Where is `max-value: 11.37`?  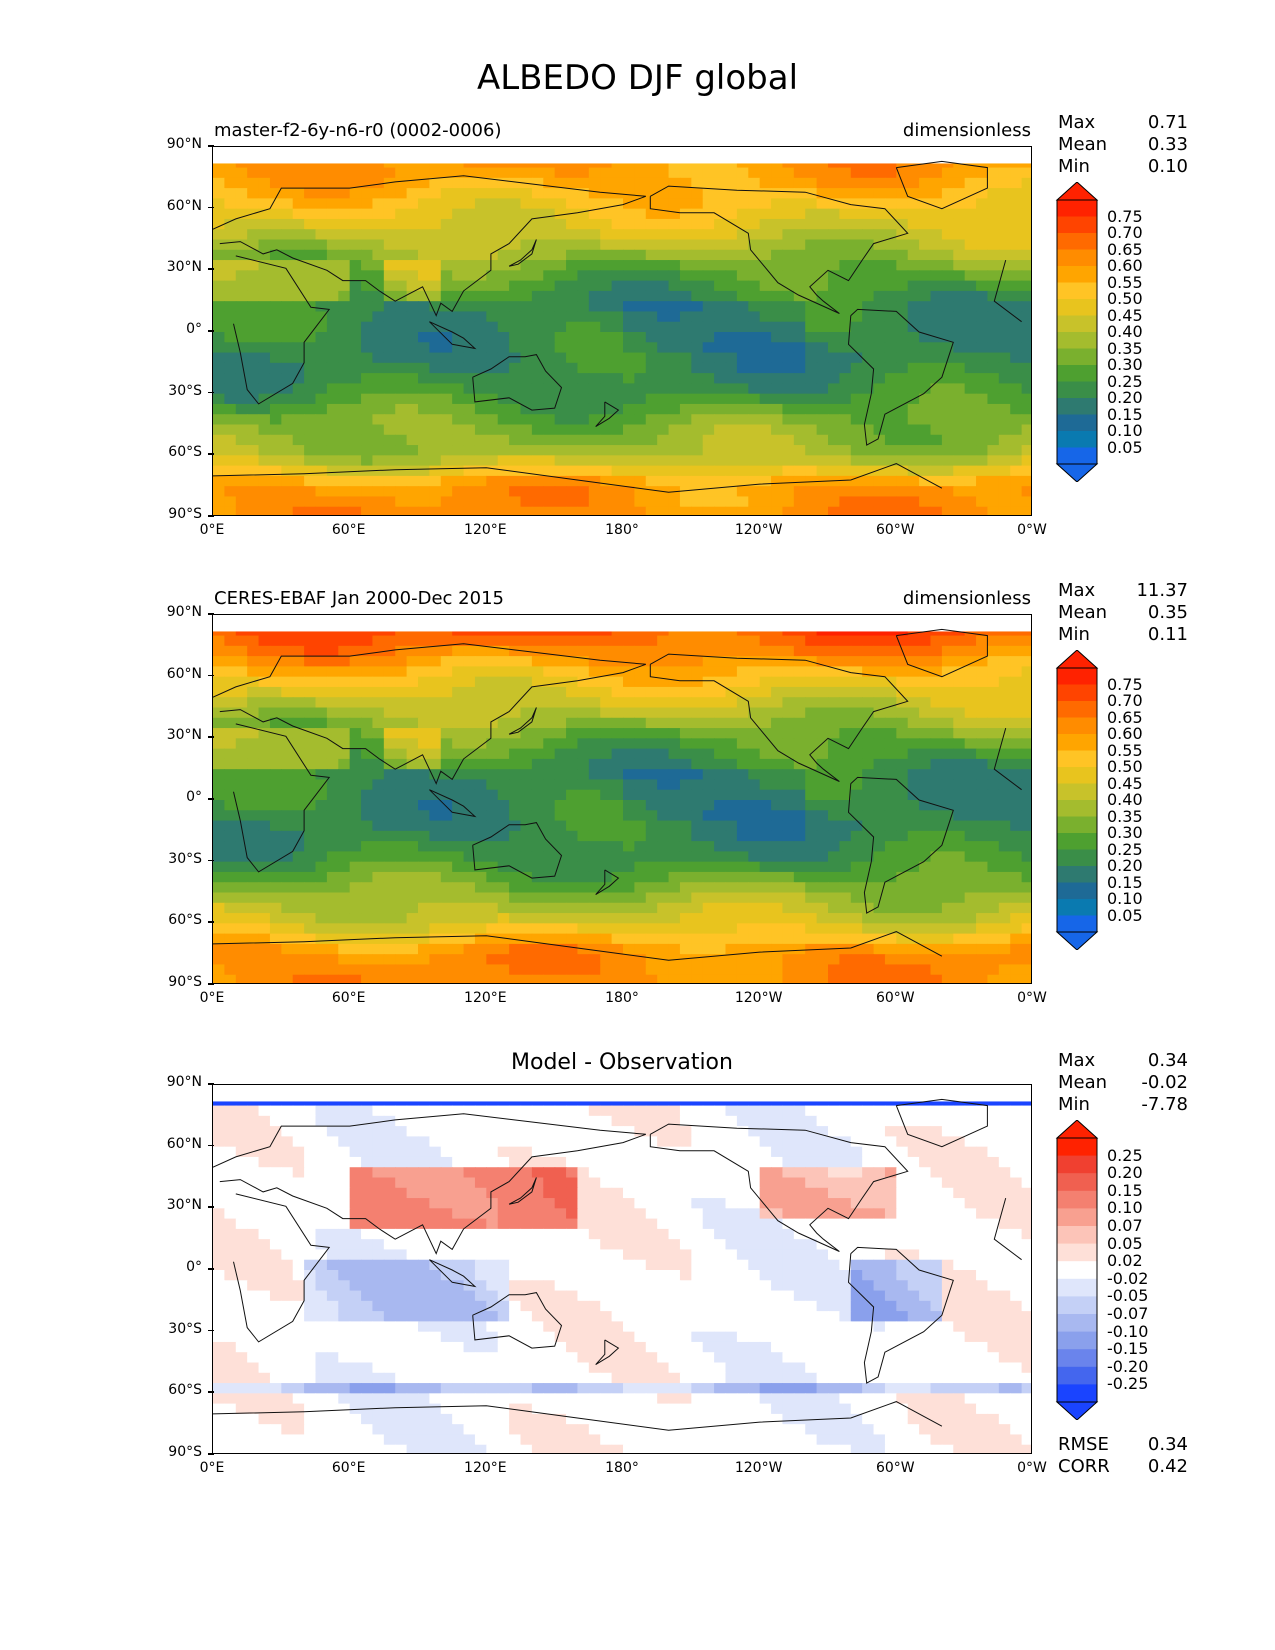
max-value: 11.37 is located at coordinates (1162, 590).